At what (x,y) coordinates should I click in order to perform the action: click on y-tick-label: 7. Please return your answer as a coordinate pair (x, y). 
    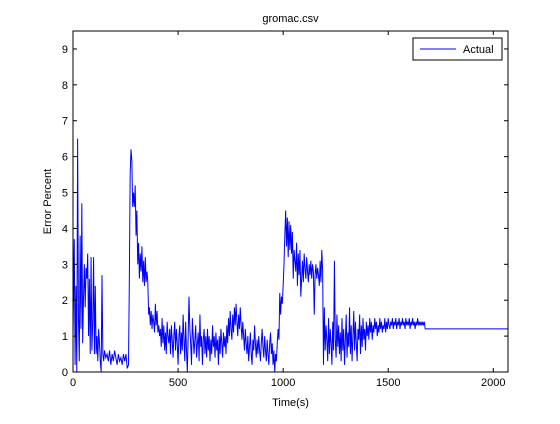
    Looking at the image, I should click on (65, 122).